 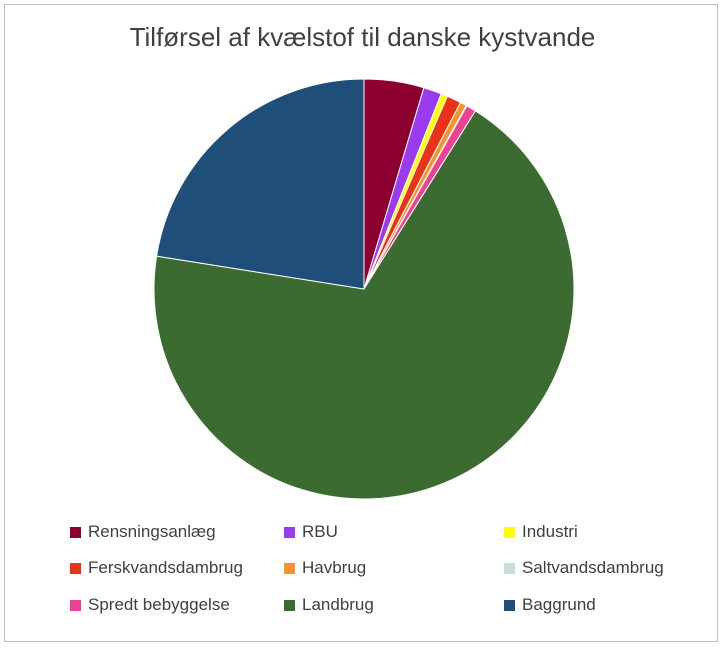 I want to click on legend-item-spredt-bebyggelse: Spredt bebyggelse, so click(x=150, y=605).